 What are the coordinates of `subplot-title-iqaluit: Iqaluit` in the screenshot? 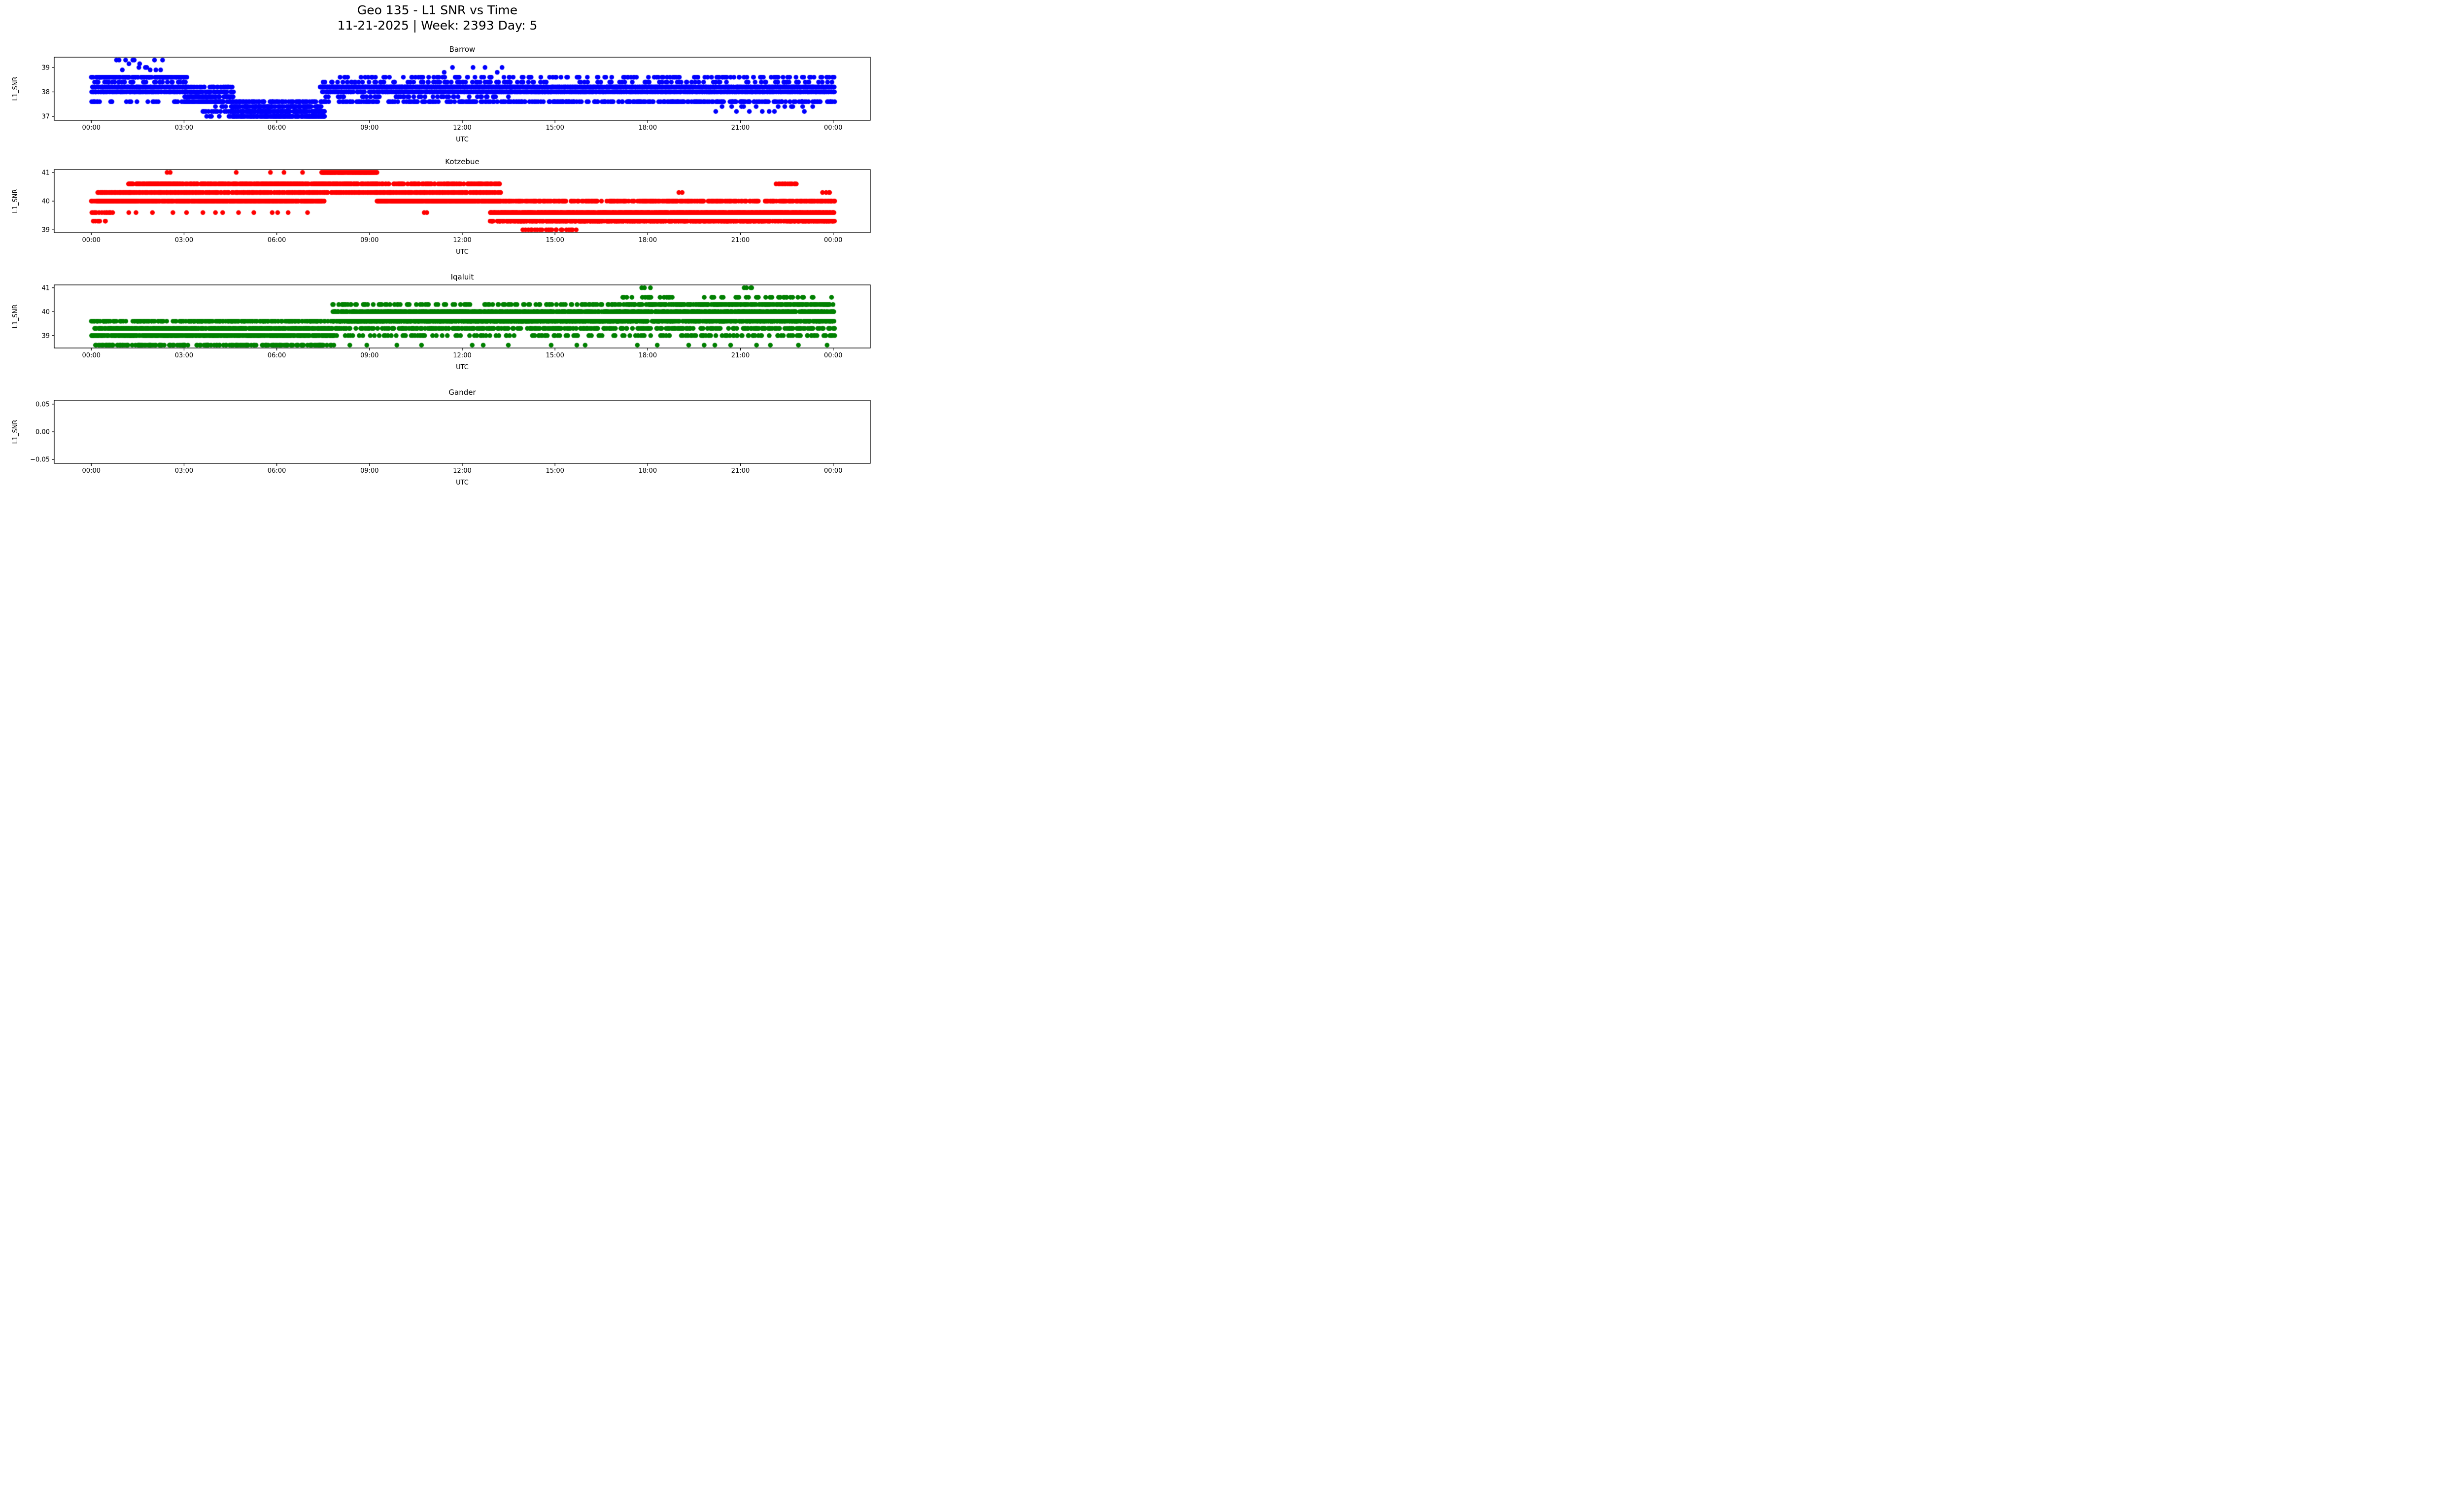 It's located at (462, 277).